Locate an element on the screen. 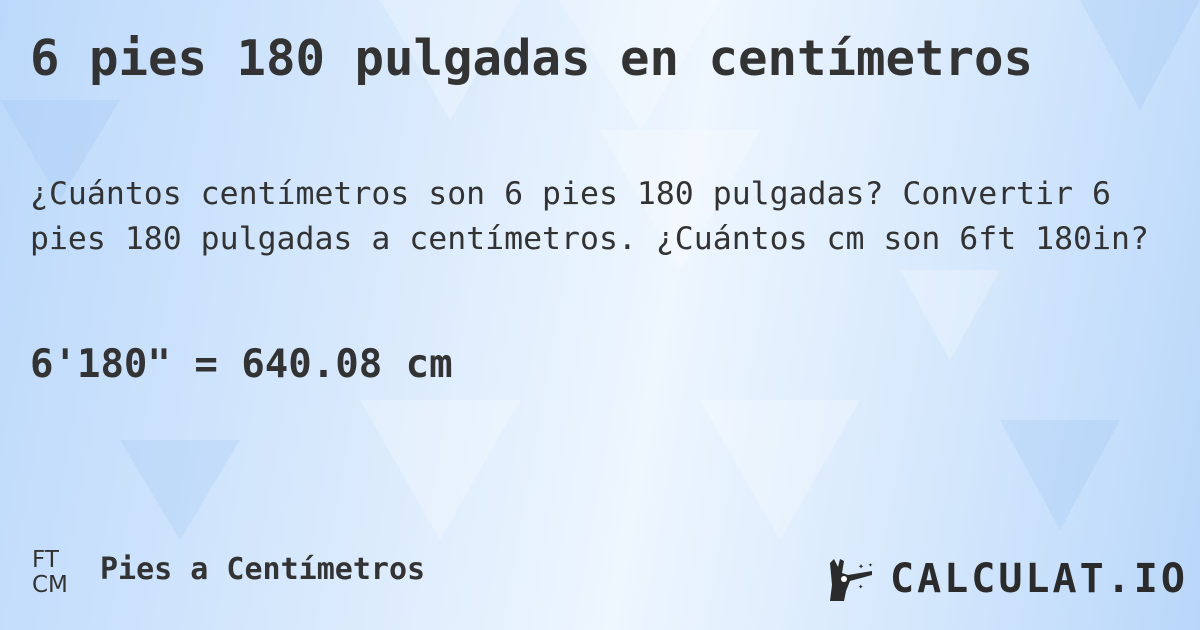  unit-icon: FT CM is located at coordinates (50, 573).